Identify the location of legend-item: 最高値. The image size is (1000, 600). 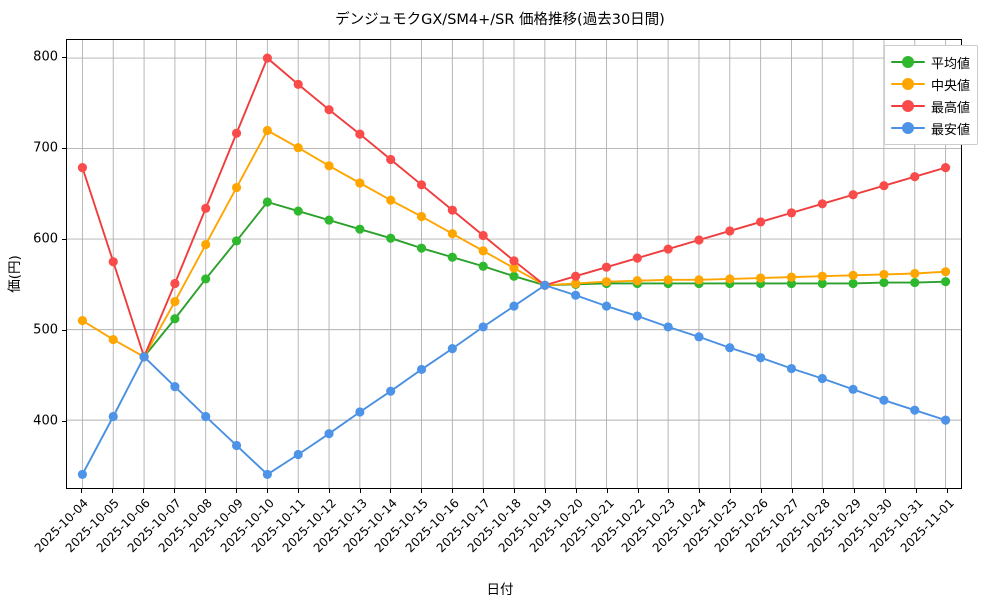
(930, 106).